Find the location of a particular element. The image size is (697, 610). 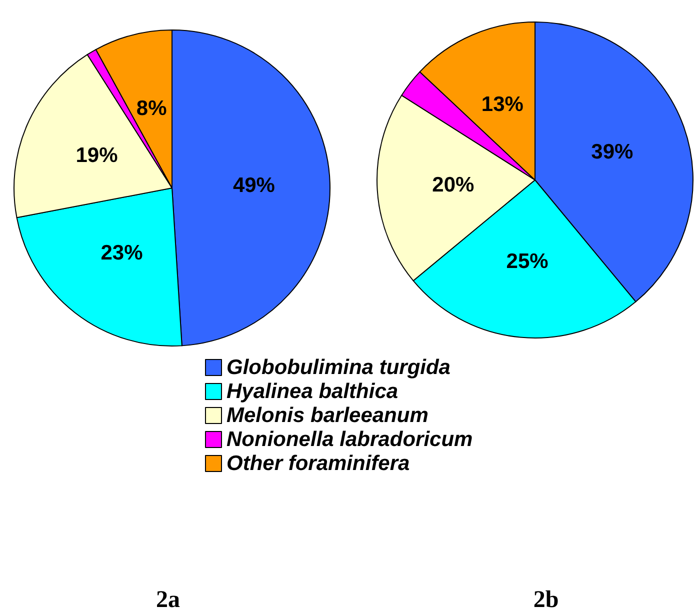

legend-label: Melonis barleeanum is located at coordinates (327, 415).